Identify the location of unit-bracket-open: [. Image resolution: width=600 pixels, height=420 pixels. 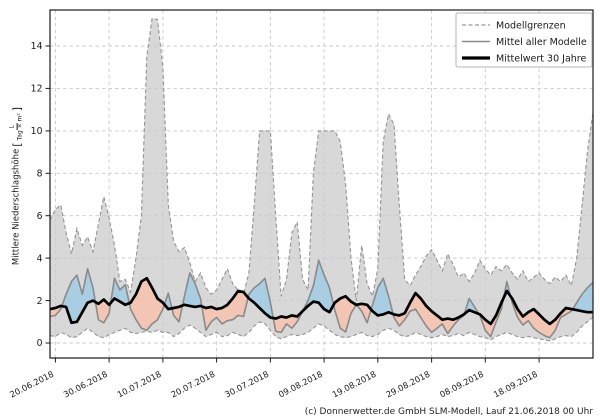
(17, 144).